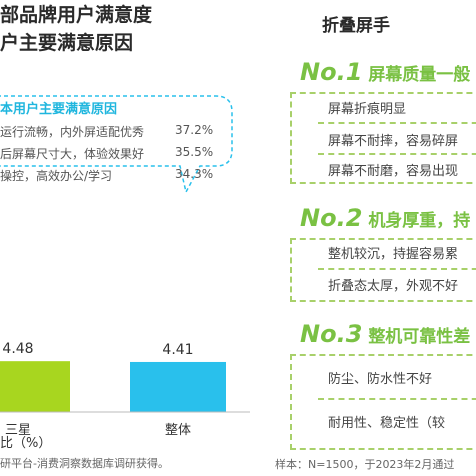 Image resolution: width=476 pixels, height=476 pixels. I want to click on group-3-item-2: 耐用性、稳定性（较, so click(387, 423).